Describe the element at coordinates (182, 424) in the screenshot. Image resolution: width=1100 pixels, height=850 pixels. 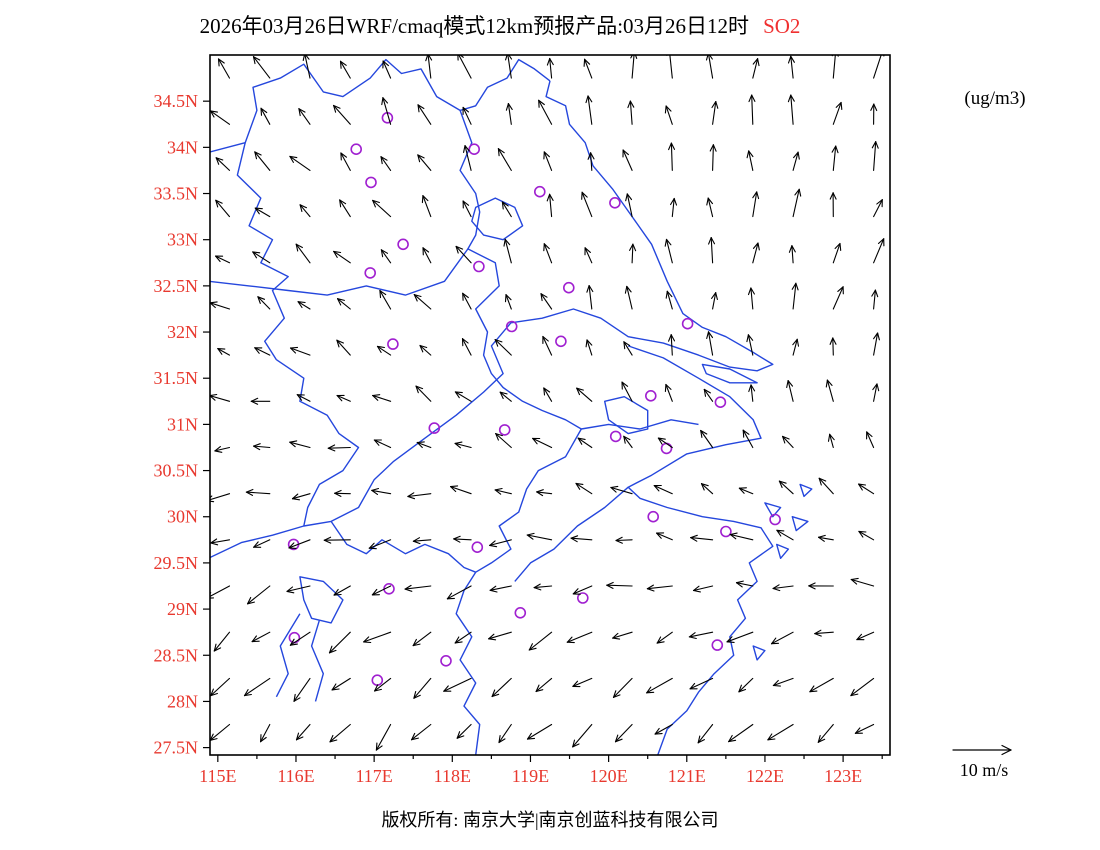
I see `y-axis-label: 31N` at that location.